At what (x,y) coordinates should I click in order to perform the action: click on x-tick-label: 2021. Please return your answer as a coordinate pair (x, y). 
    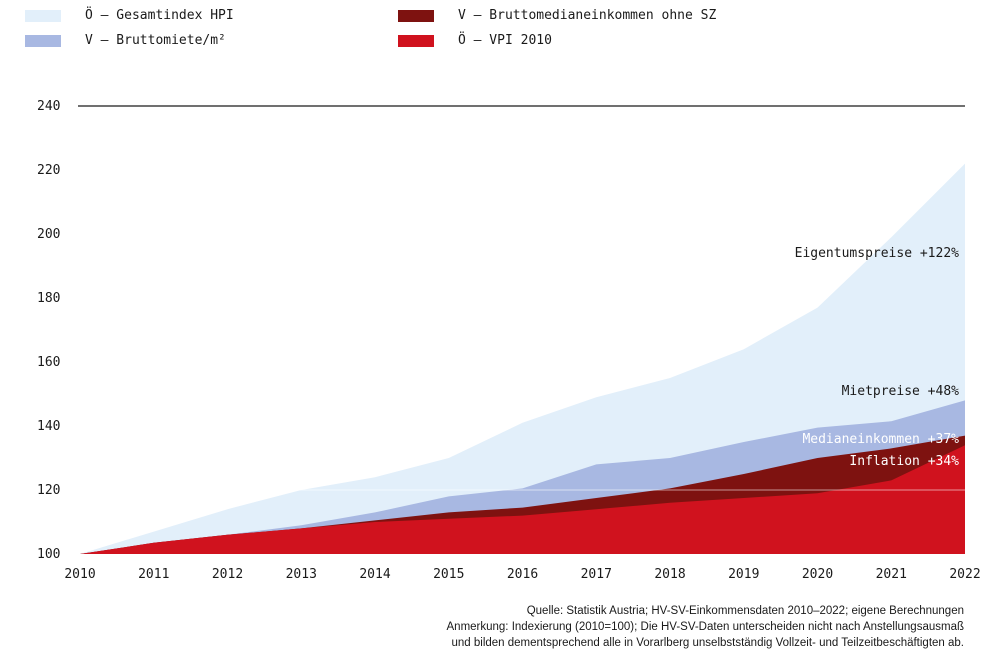
    Looking at the image, I should click on (891, 574).